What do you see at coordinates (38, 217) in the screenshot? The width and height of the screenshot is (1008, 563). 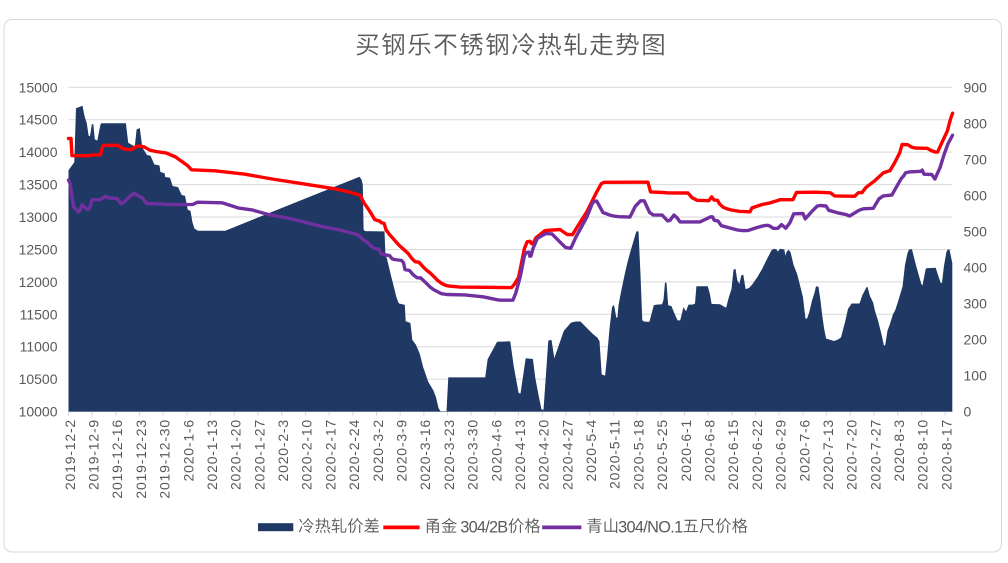 I see `svg-text: 13000` at bounding box center [38, 217].